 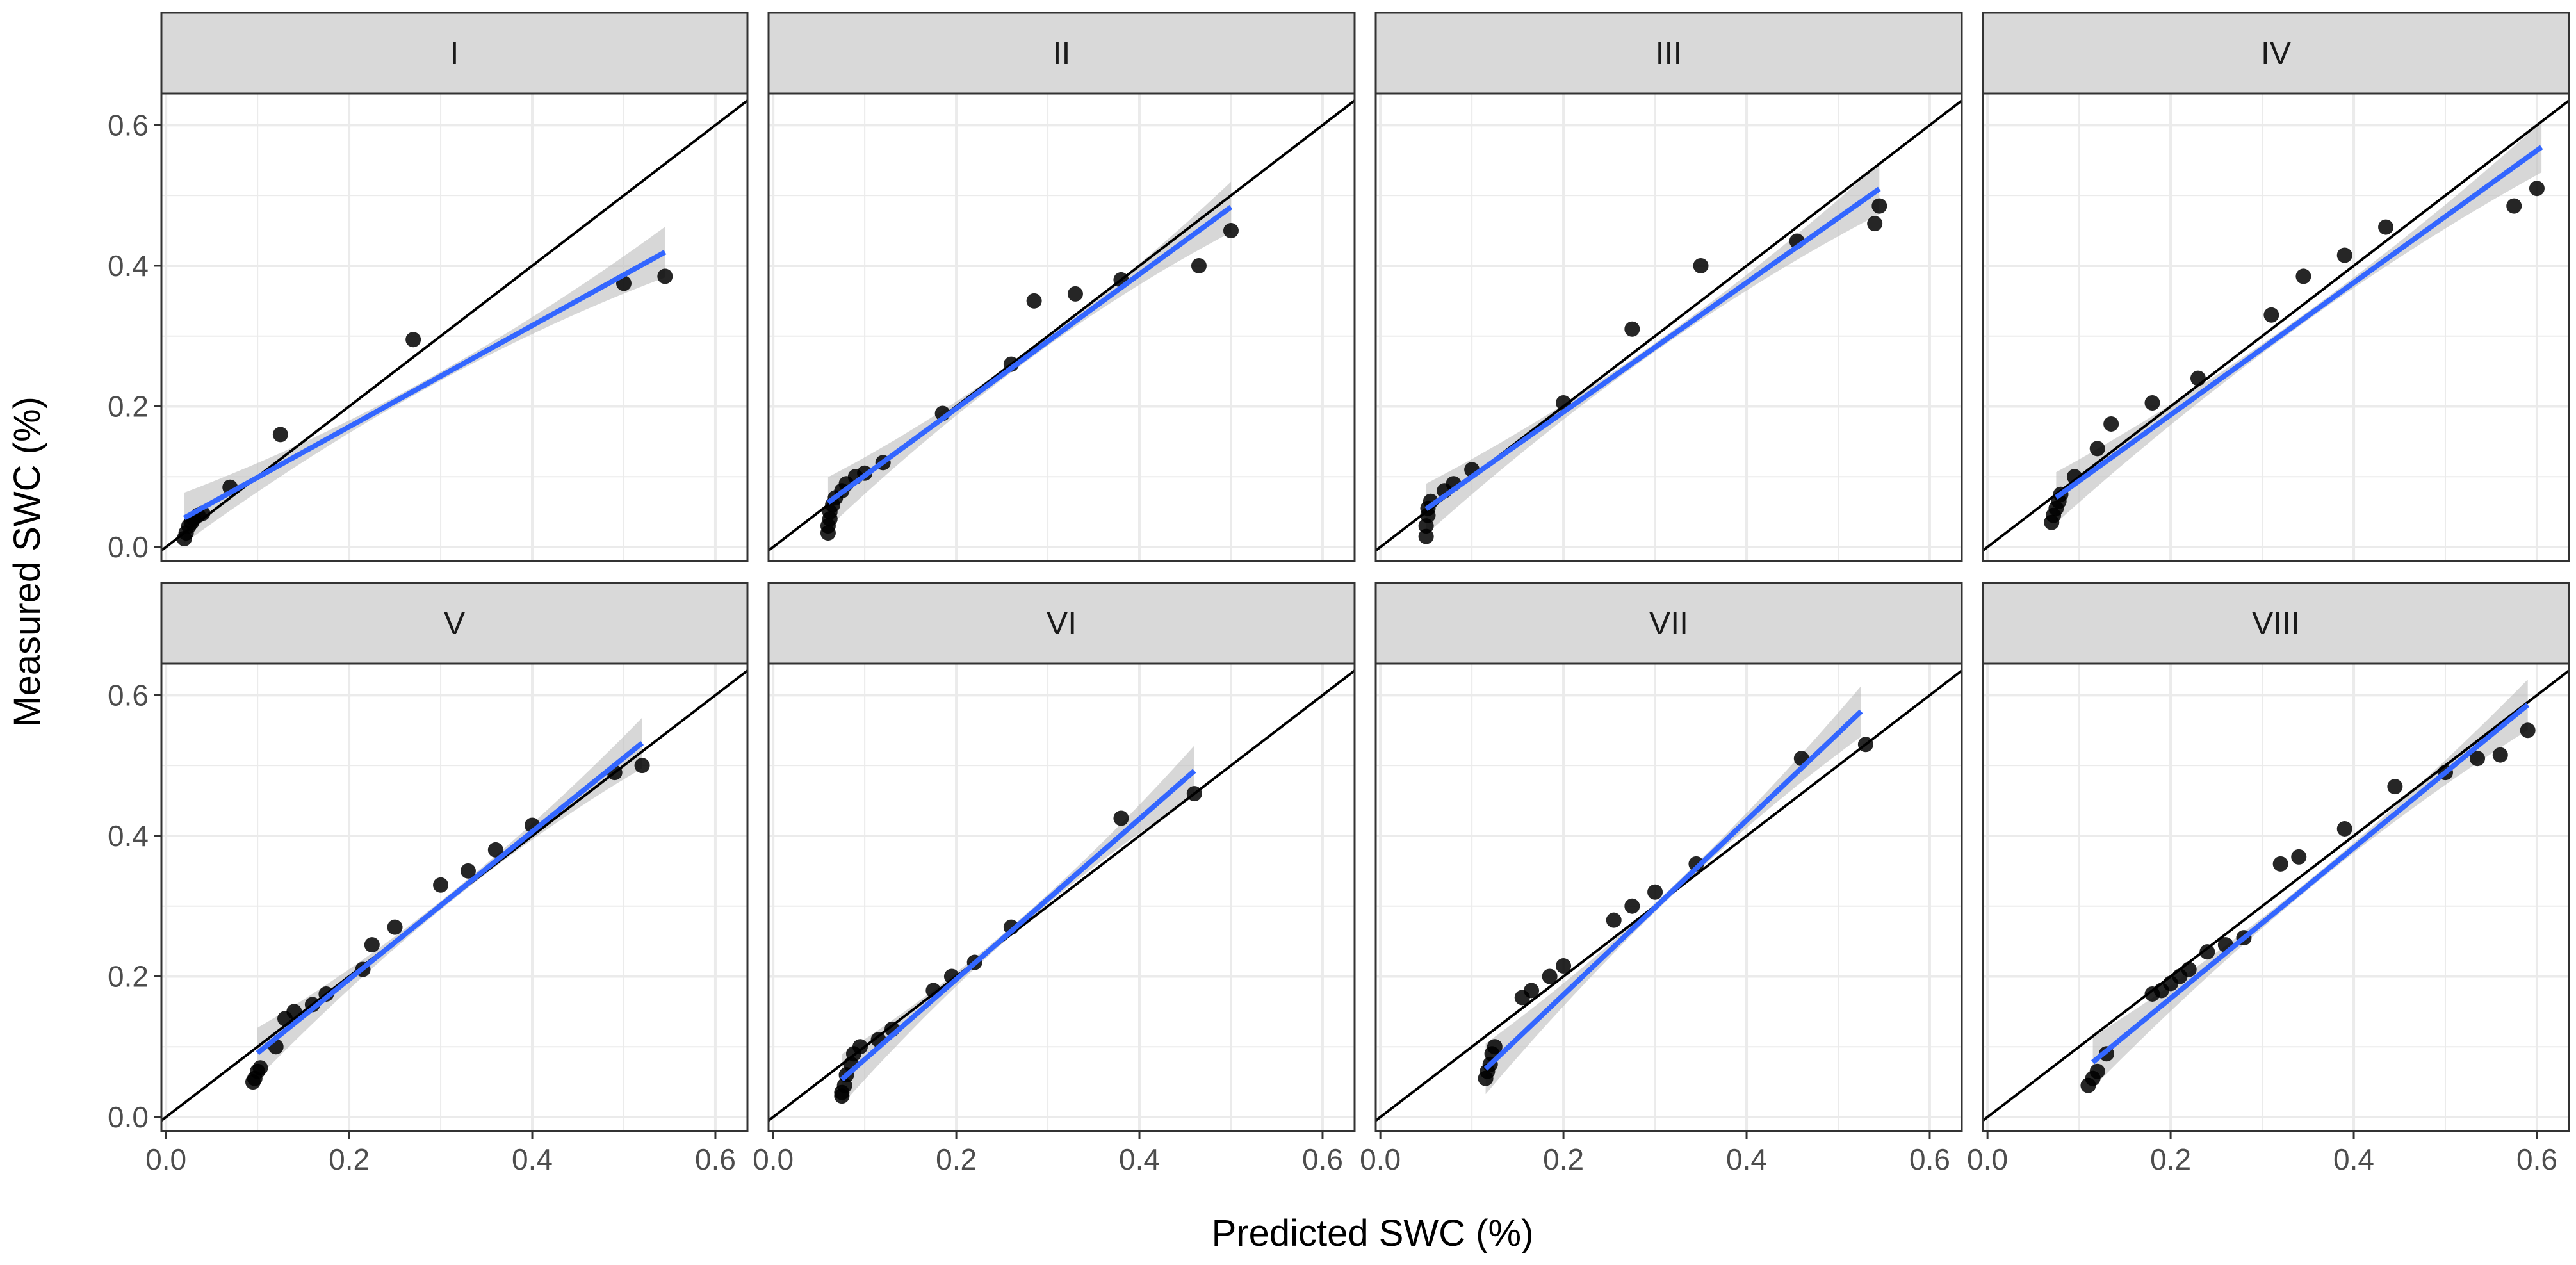 I want to click on facet-panel-3: III, so click(x=1668, y=287).